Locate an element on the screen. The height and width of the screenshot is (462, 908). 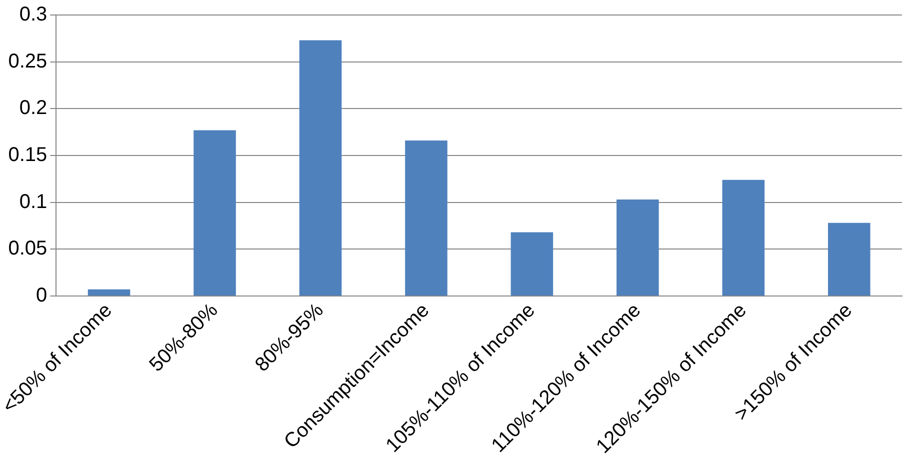
y-tick-label: 0 is located at coordinates (42, 295).